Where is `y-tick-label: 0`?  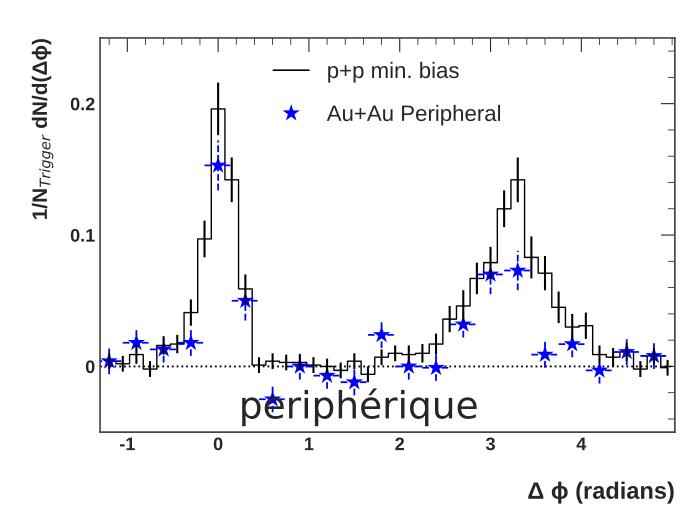
y-tick-label: 0 is located at coordinates (90, 367).